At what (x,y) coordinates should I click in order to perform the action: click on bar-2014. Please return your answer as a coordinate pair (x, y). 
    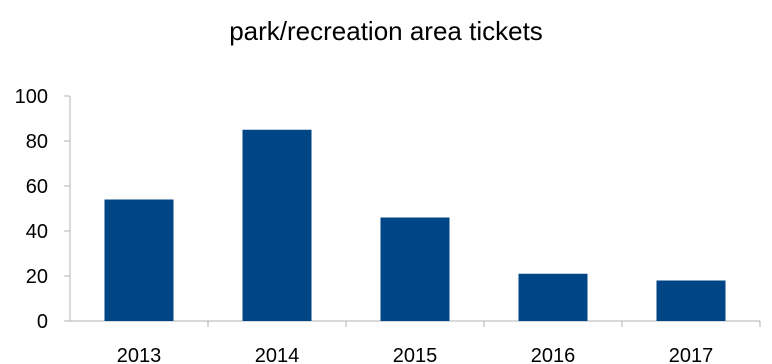
    Looking at the image, I should click on (277, 225).